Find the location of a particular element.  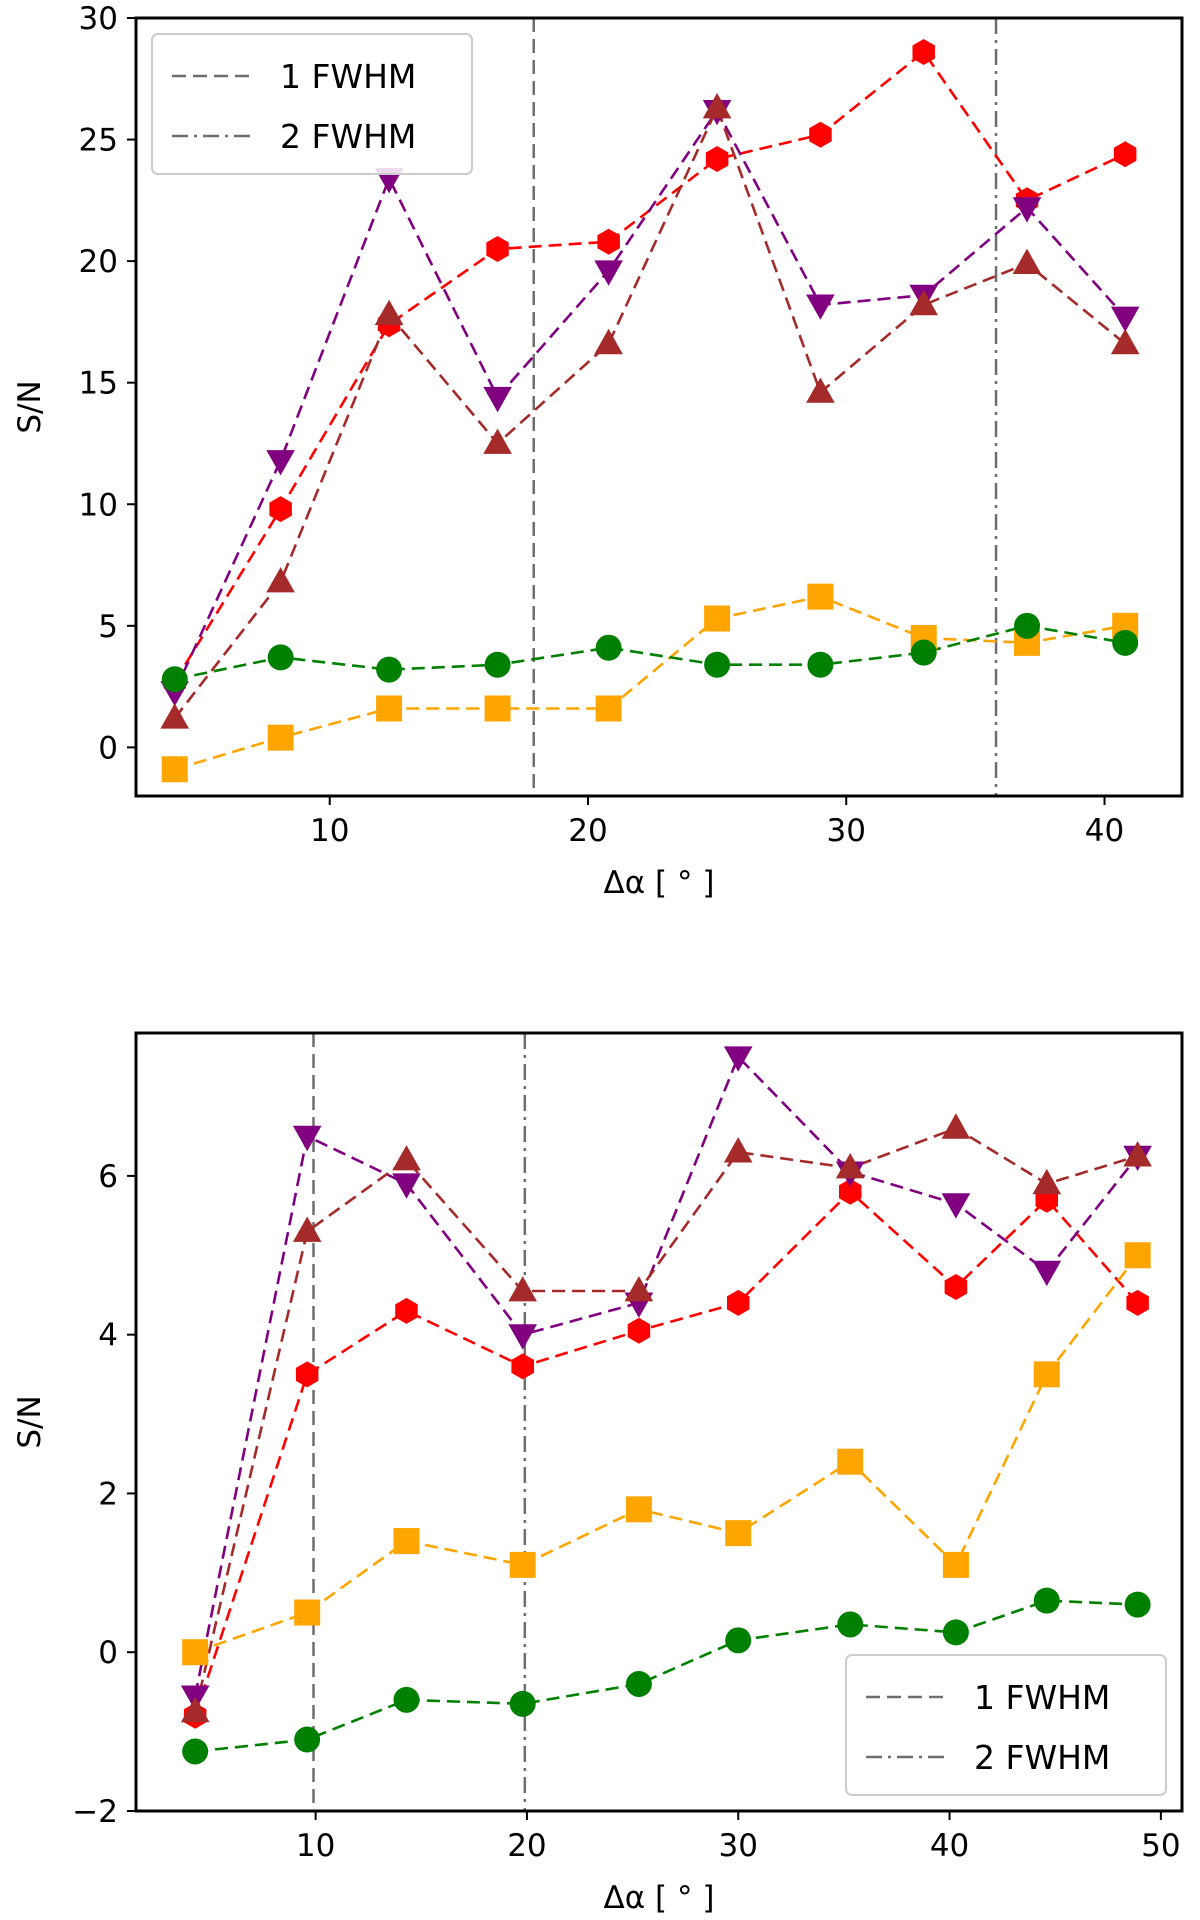

series-line-orange is located at coordinates (650, 683).